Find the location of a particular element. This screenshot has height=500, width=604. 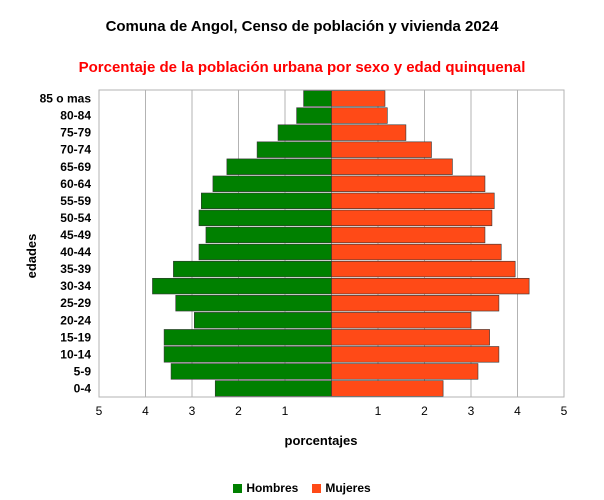

category-label: 35-39 is located at coordinates (75, 269).